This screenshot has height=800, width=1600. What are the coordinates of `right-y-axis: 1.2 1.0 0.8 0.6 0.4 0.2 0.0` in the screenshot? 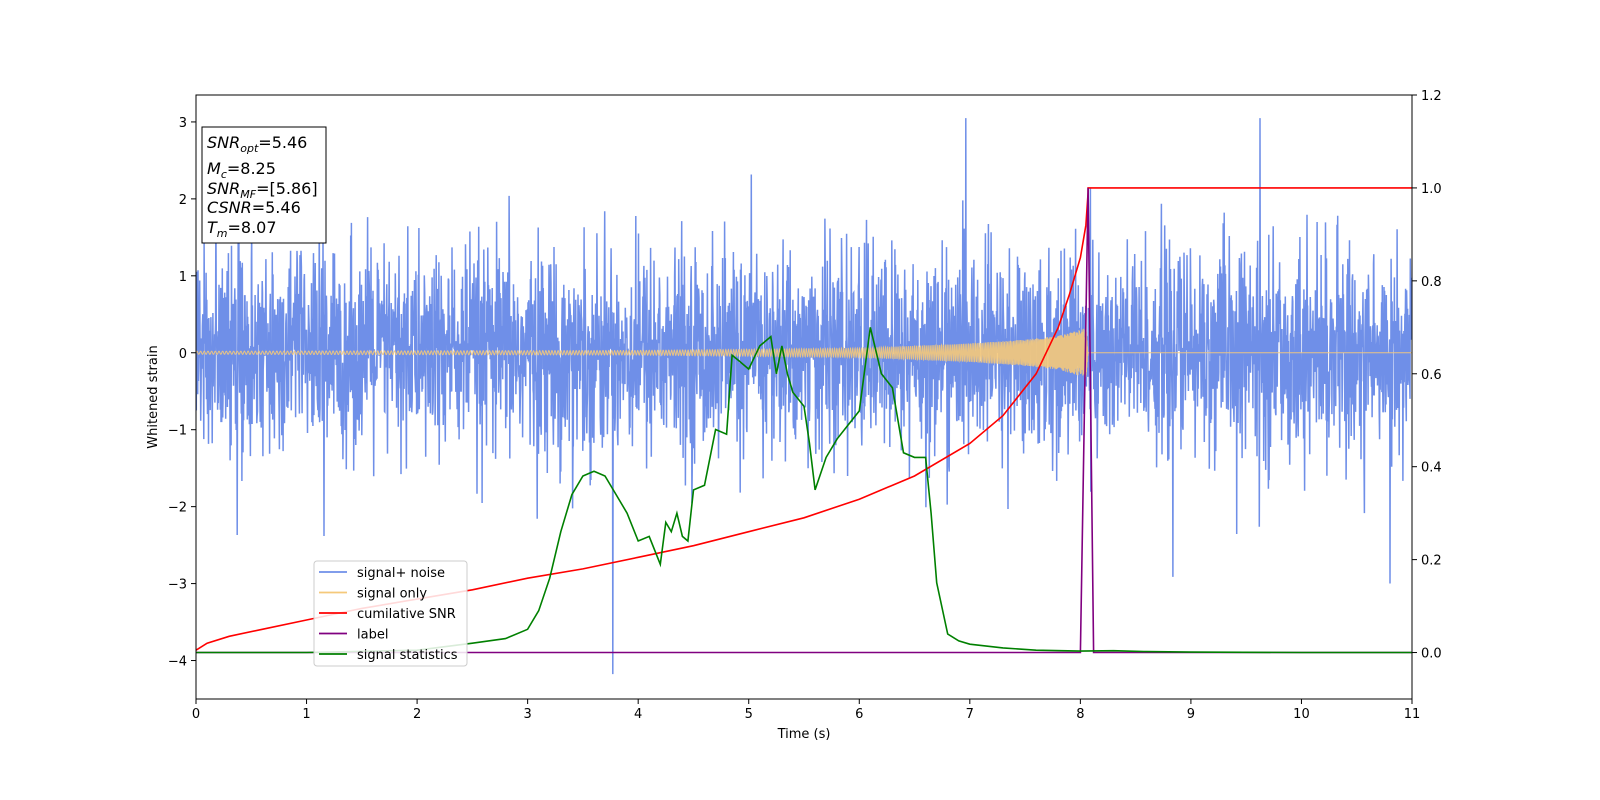 It's located at (1427, 375).